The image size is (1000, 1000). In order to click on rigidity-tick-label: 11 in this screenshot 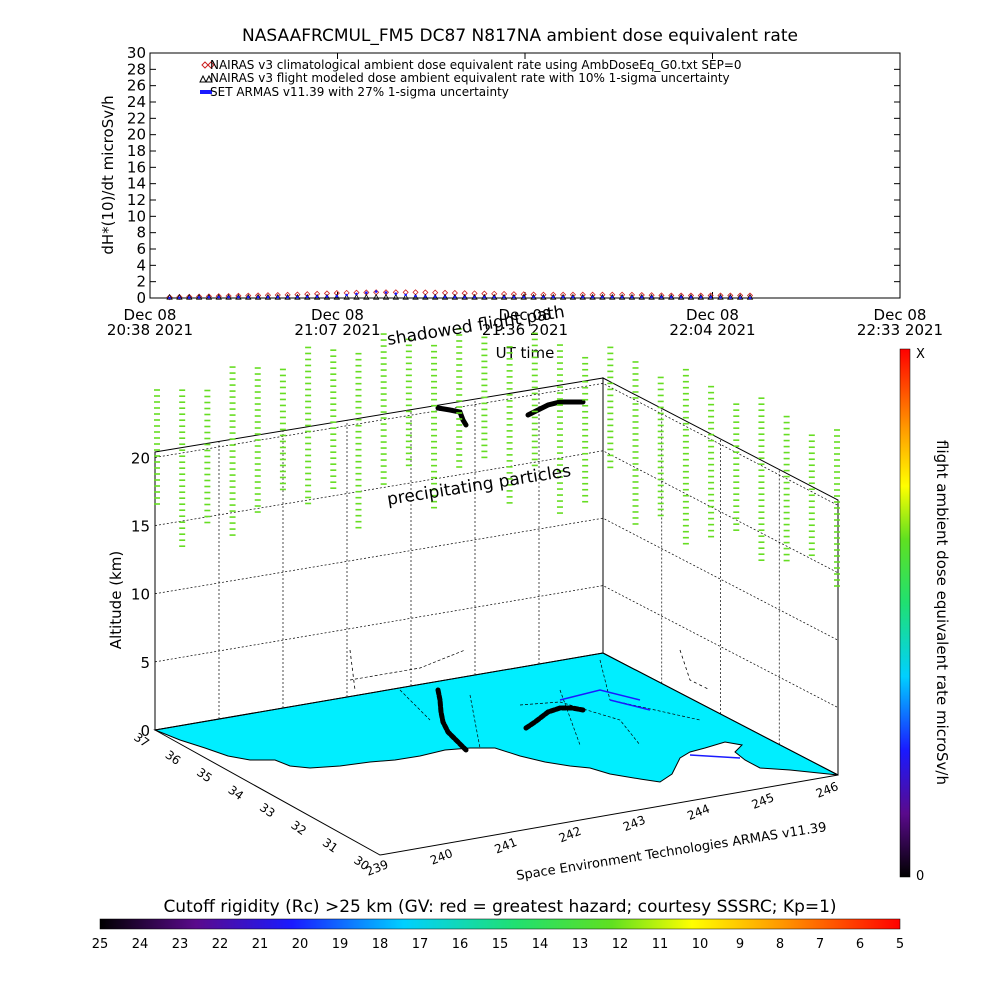, I will do `click(660, 944)`.